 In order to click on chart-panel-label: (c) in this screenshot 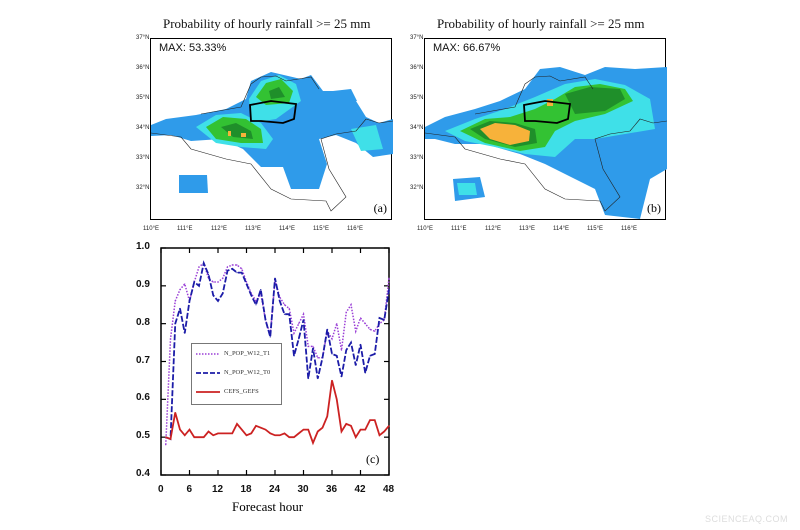, I will do `click(373, 459)`.